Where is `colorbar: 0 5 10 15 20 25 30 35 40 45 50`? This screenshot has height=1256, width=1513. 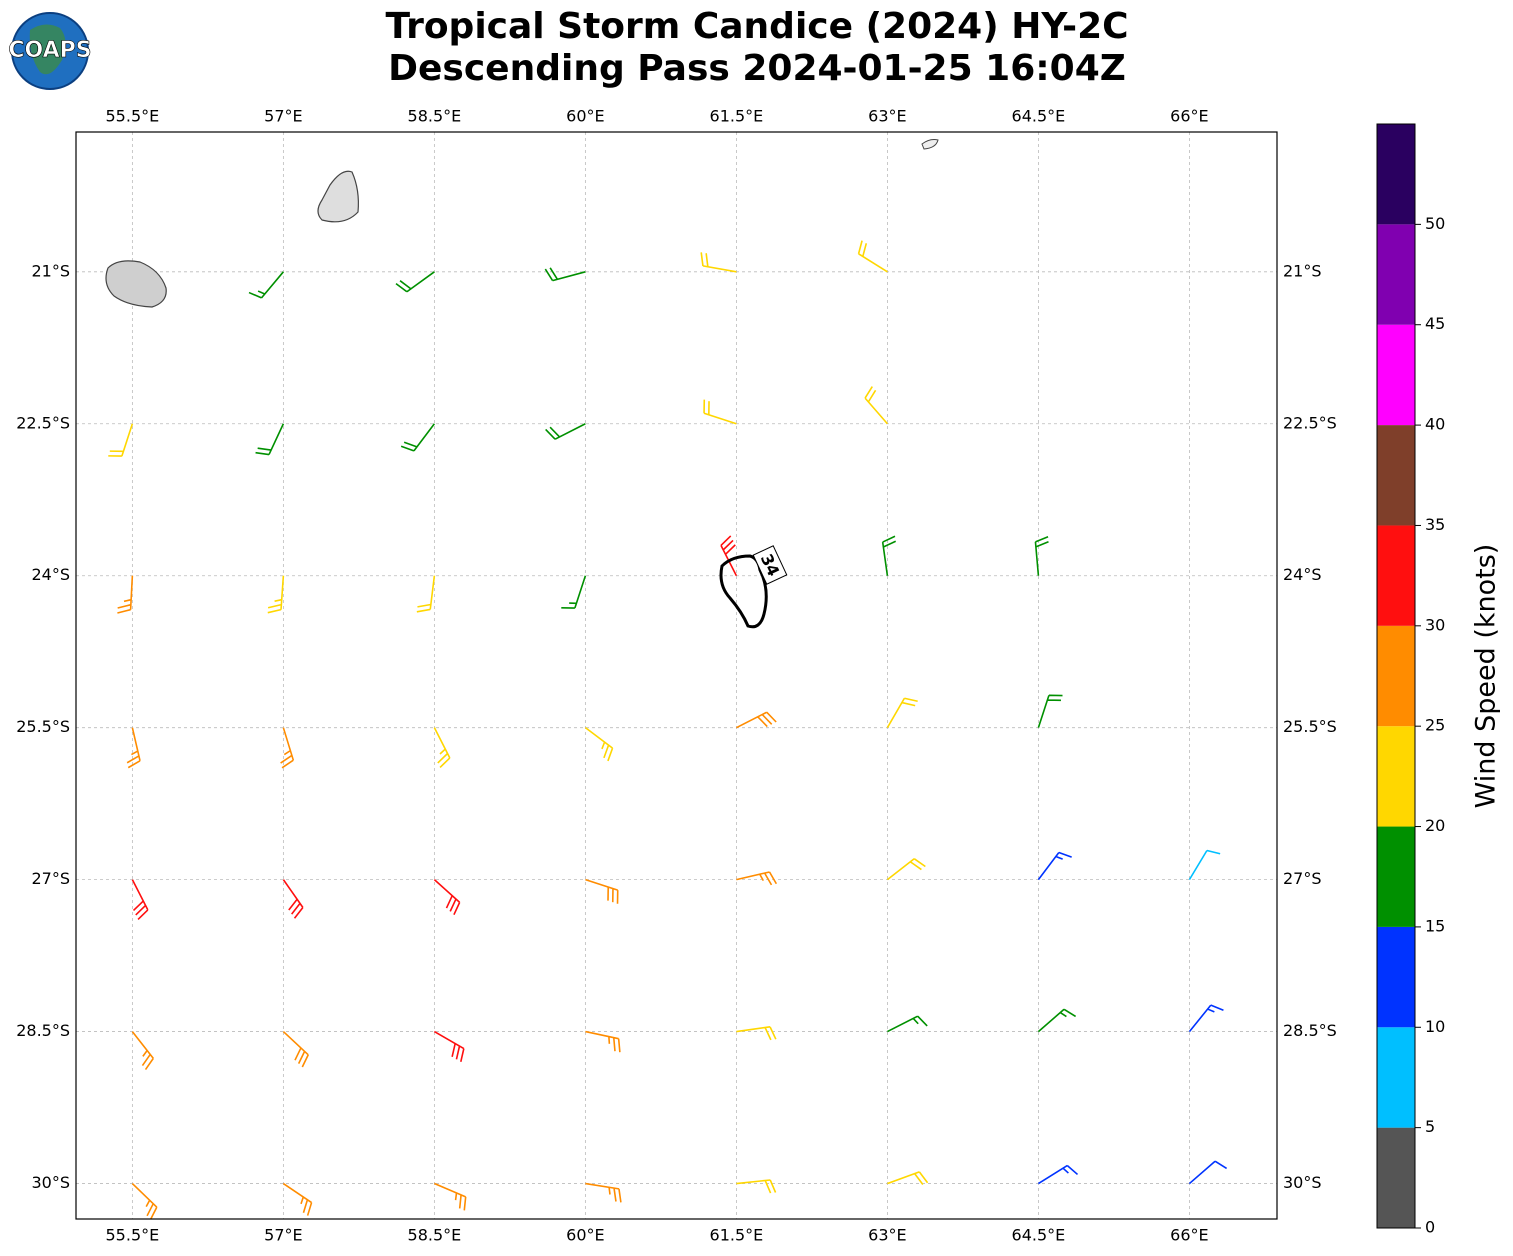
colorbar: 0 5 10 15 20 25 30 35 40 45 50 is located at coordinates (1410, 680).